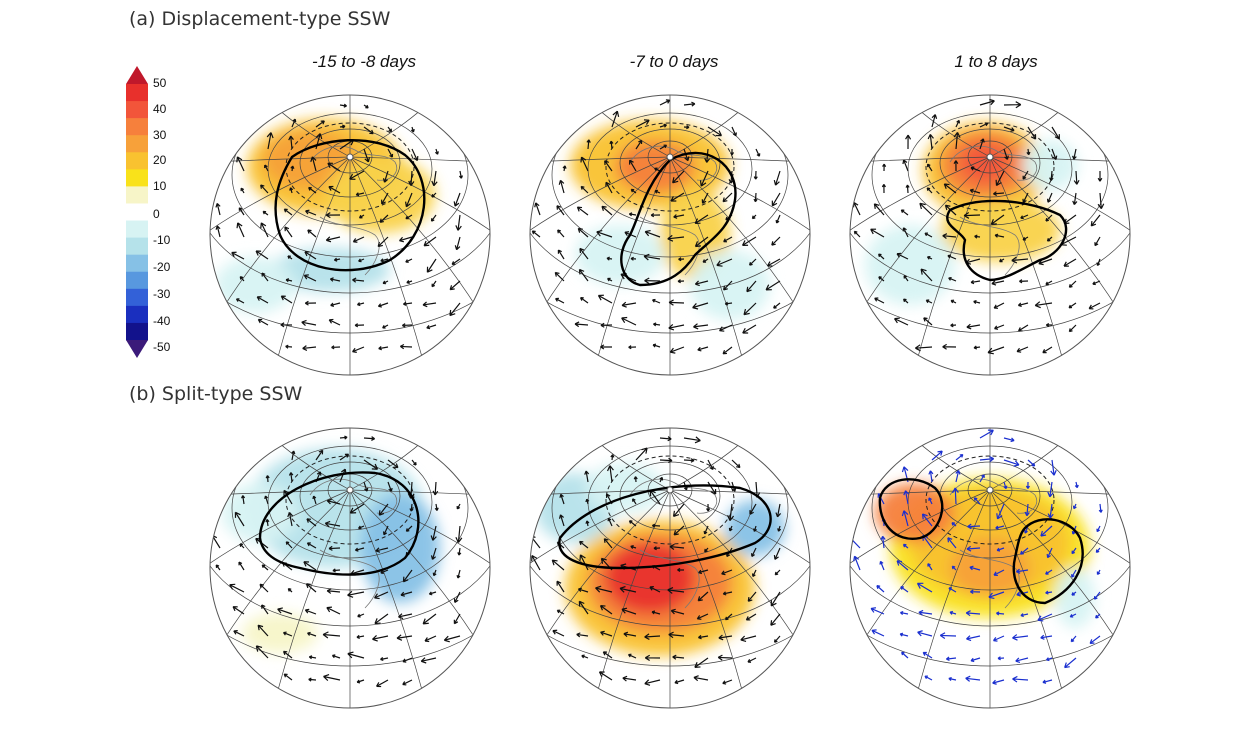 The width and height of the screenshot is (1244, 730). I want to click on row-title-split: (b) Split-type SSW, so click(216, 394).